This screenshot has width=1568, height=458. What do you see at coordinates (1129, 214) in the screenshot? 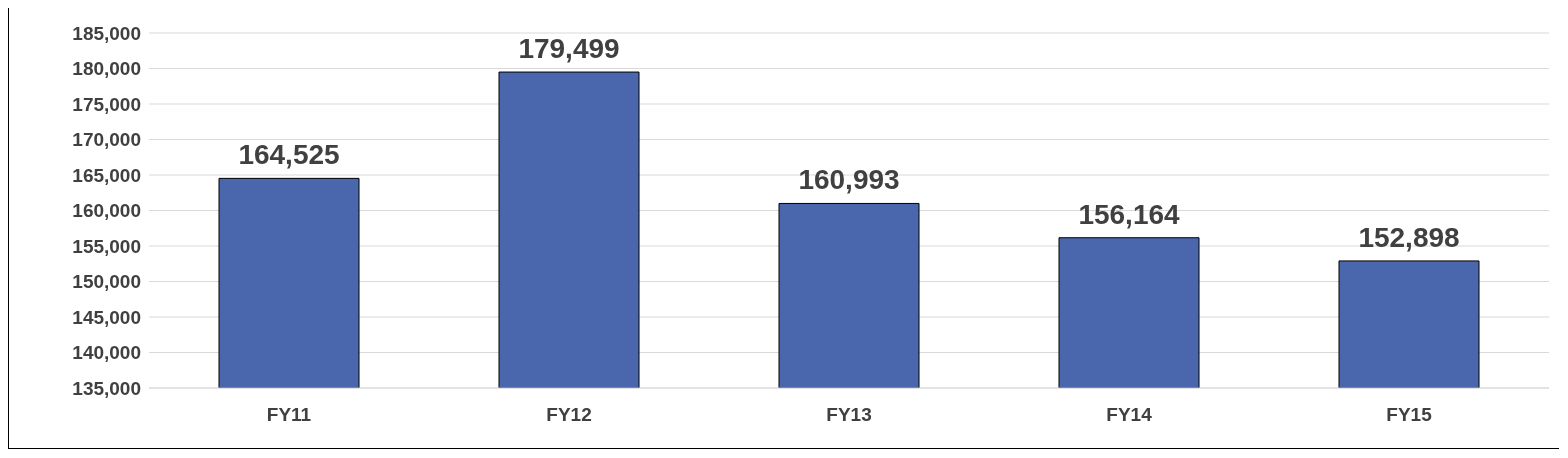
I see `data-label: 156,164` at bounding box center [1129, 214].